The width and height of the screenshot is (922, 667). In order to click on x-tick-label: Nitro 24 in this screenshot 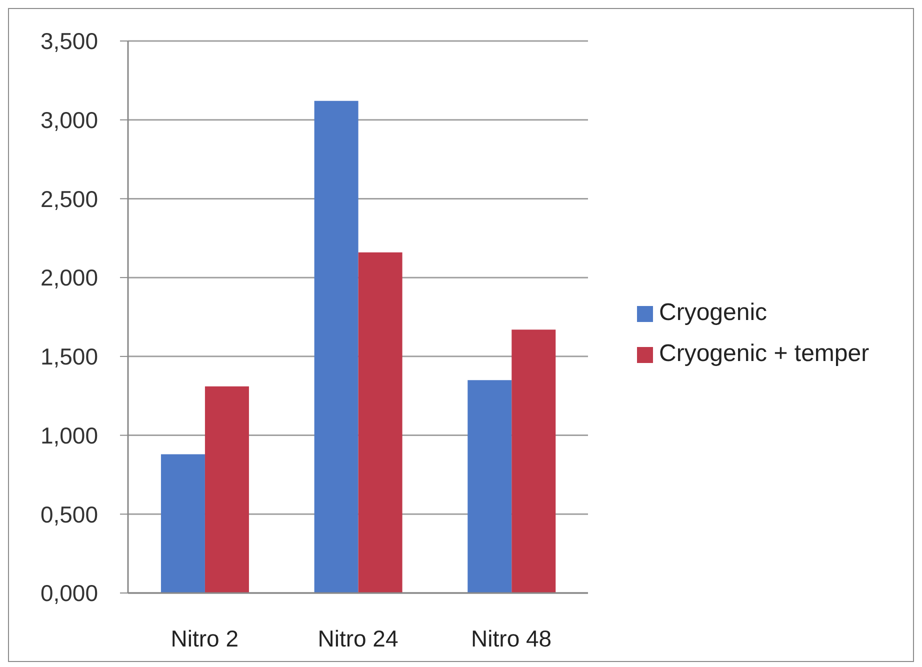, I will do `click(358, 638)`.